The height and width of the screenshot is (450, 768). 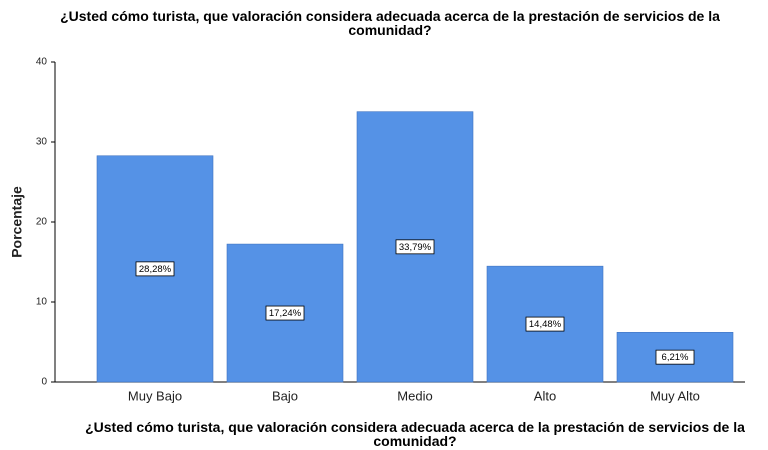 I want to click on value-label: 33,79%, so click(x=415, y=247).